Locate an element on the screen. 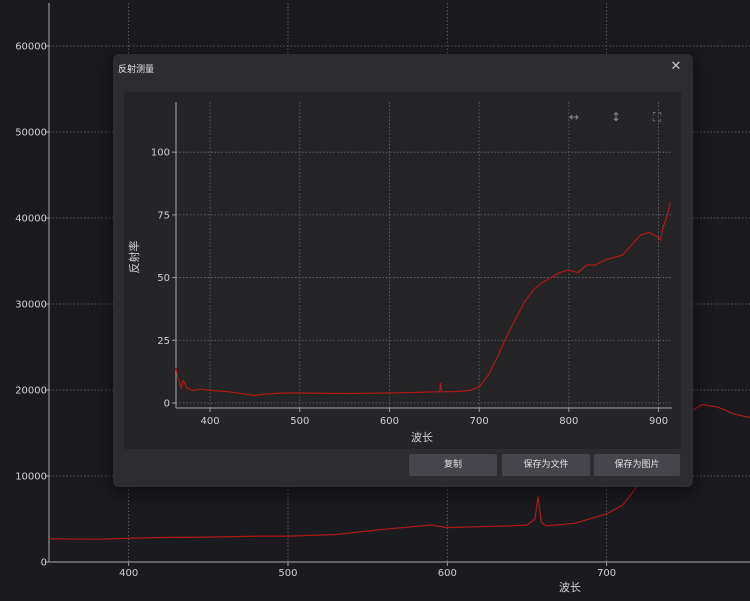  y-tick-label: 40000 is located at coordinates (31, 219).